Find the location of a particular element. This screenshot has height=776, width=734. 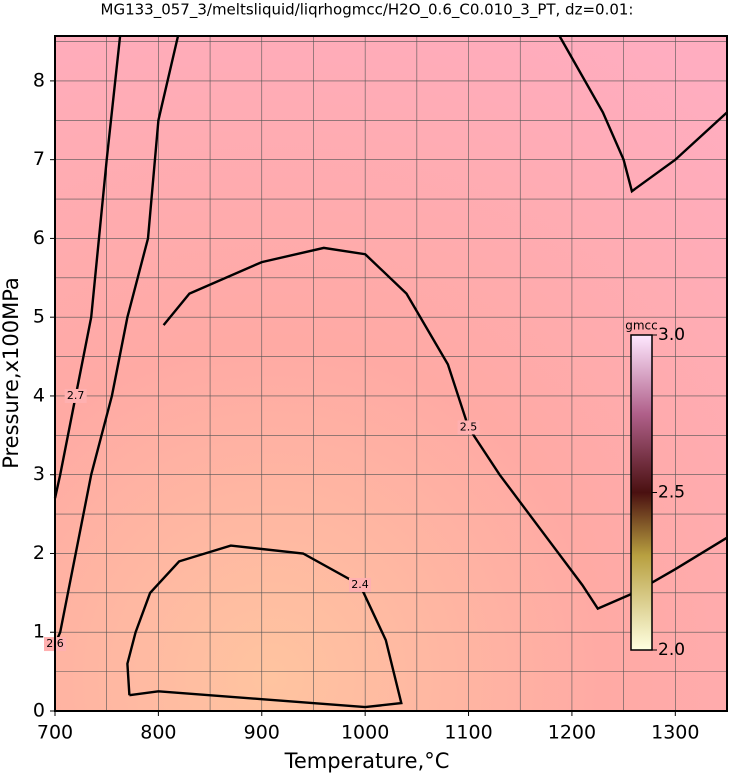

colorbar-tick-label: 2.0 is located at coordinates (671, 650).